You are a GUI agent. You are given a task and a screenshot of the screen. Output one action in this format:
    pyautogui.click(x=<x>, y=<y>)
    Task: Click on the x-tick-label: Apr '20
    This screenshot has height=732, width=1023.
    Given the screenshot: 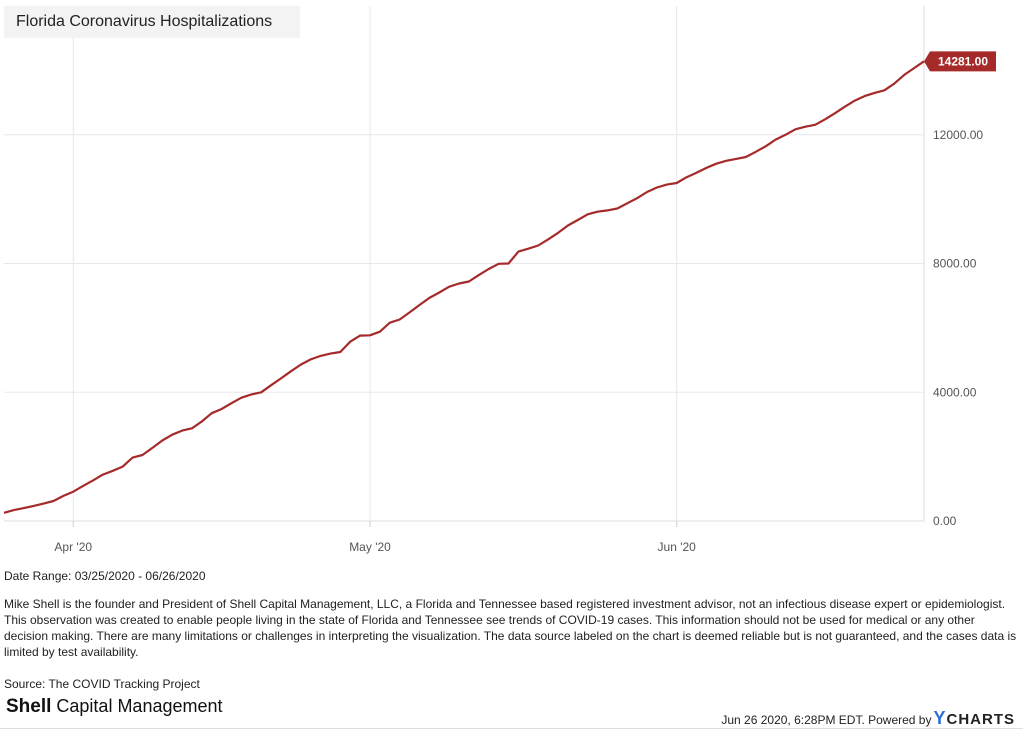 What is the action you would take?
    pyautogui.click(x=73, y=547)
    